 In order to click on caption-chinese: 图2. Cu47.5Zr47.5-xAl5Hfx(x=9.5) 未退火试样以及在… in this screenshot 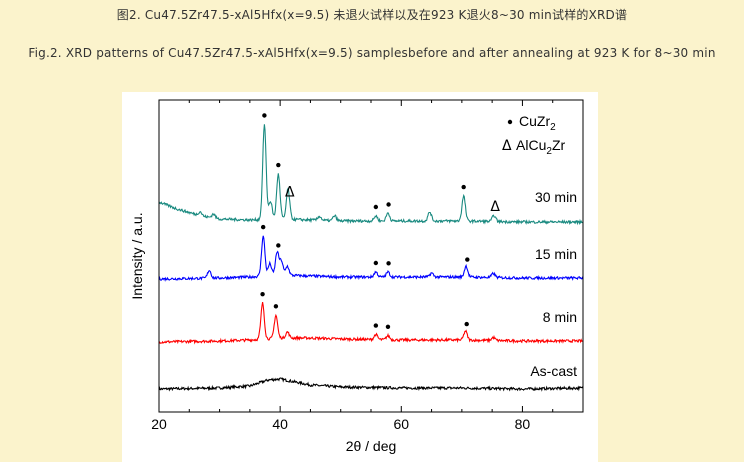, I will do `click(372, 15)`.